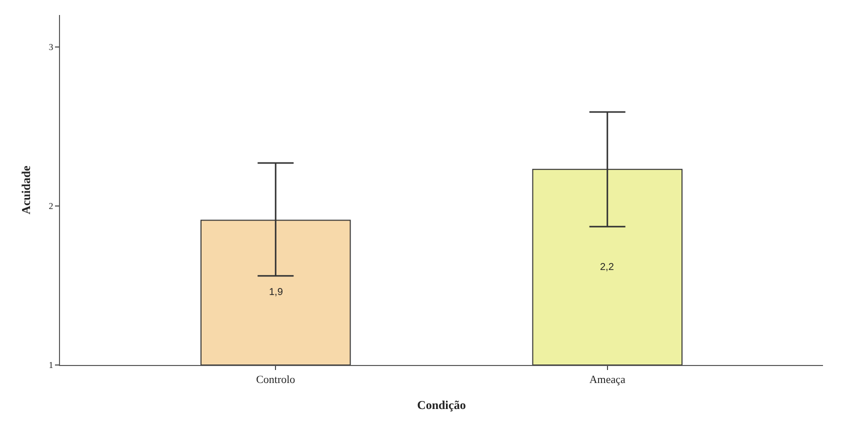 The image size is (843, 425). Describe the element at coordinates (607, 380) in the screenshot. I see `x-tick-label: Ameaça` at that location.